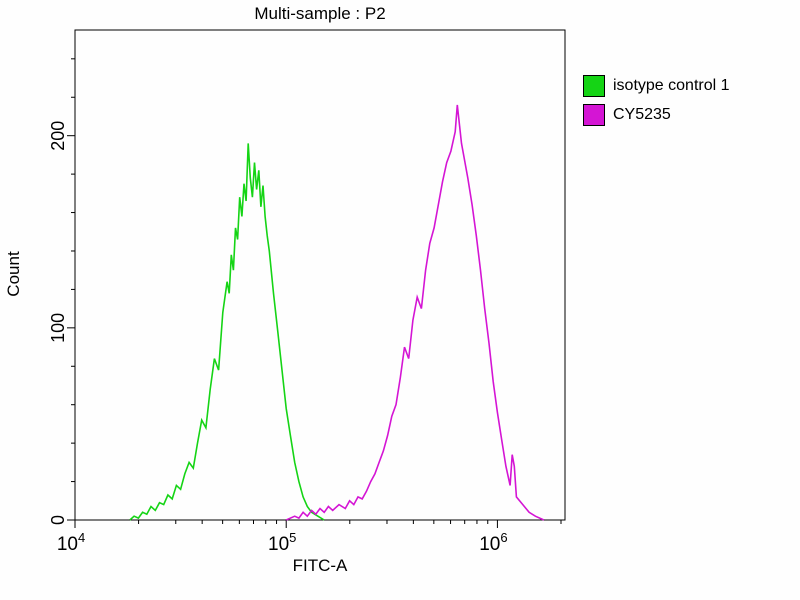 This screenshot has height=600, width=800. I want to click on legend-item-cy5235: CY5235, so click(656, 115).